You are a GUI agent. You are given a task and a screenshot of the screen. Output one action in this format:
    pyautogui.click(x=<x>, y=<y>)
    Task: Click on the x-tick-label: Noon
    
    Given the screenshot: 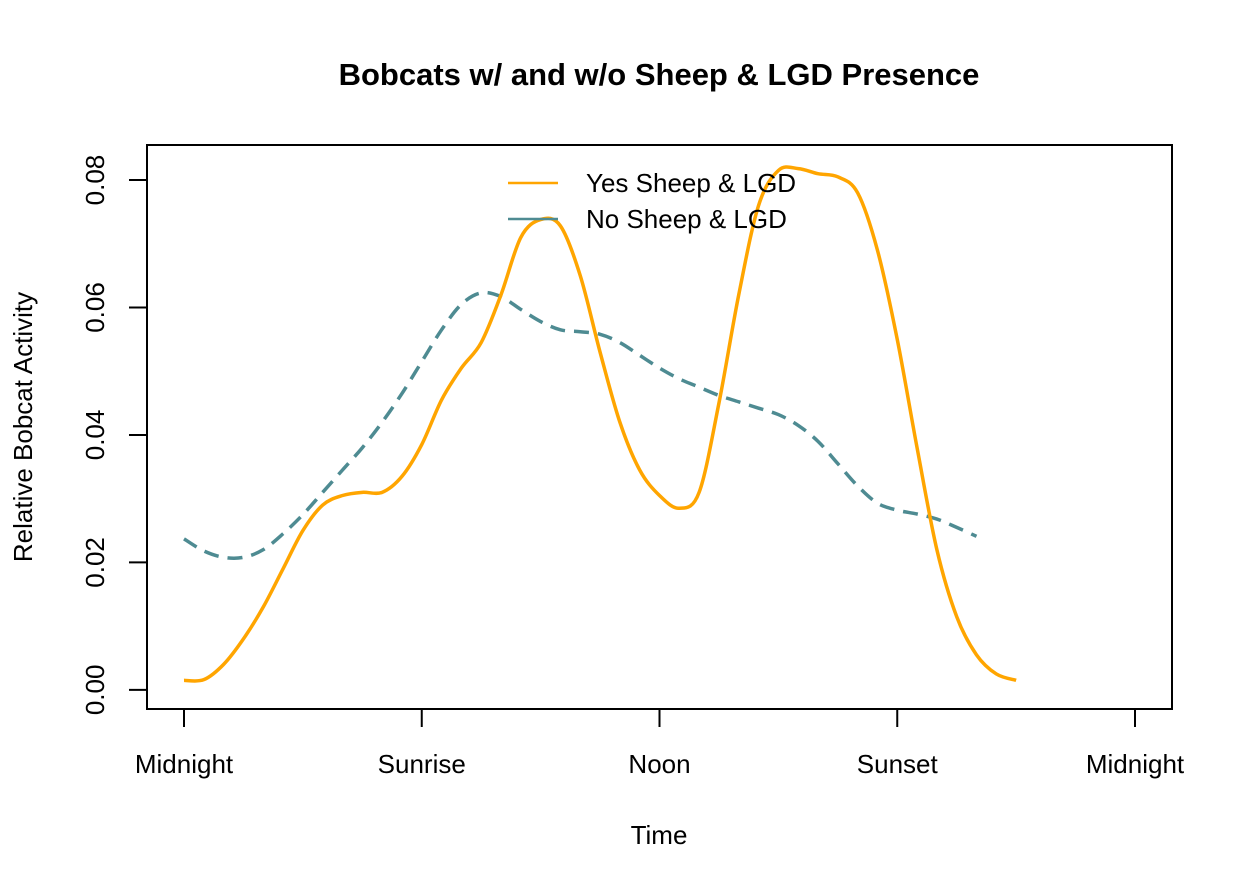 What is the action you would take?
    pyautogui.click(x=659, y=764)
    